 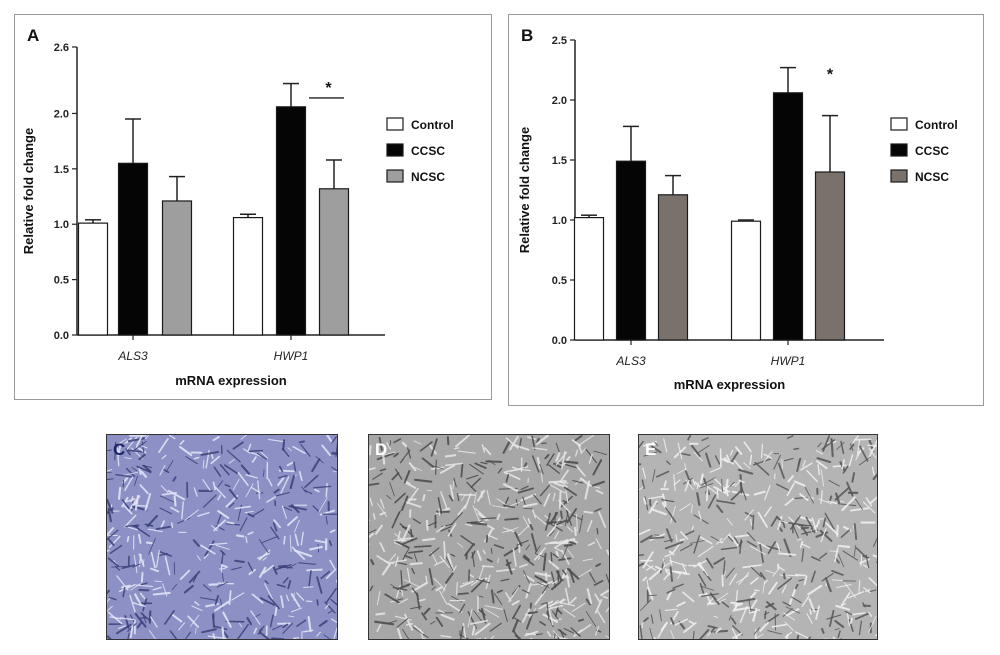 I want to click on x-tick-label-b-1: HWP1, so click(x=788, y=361).